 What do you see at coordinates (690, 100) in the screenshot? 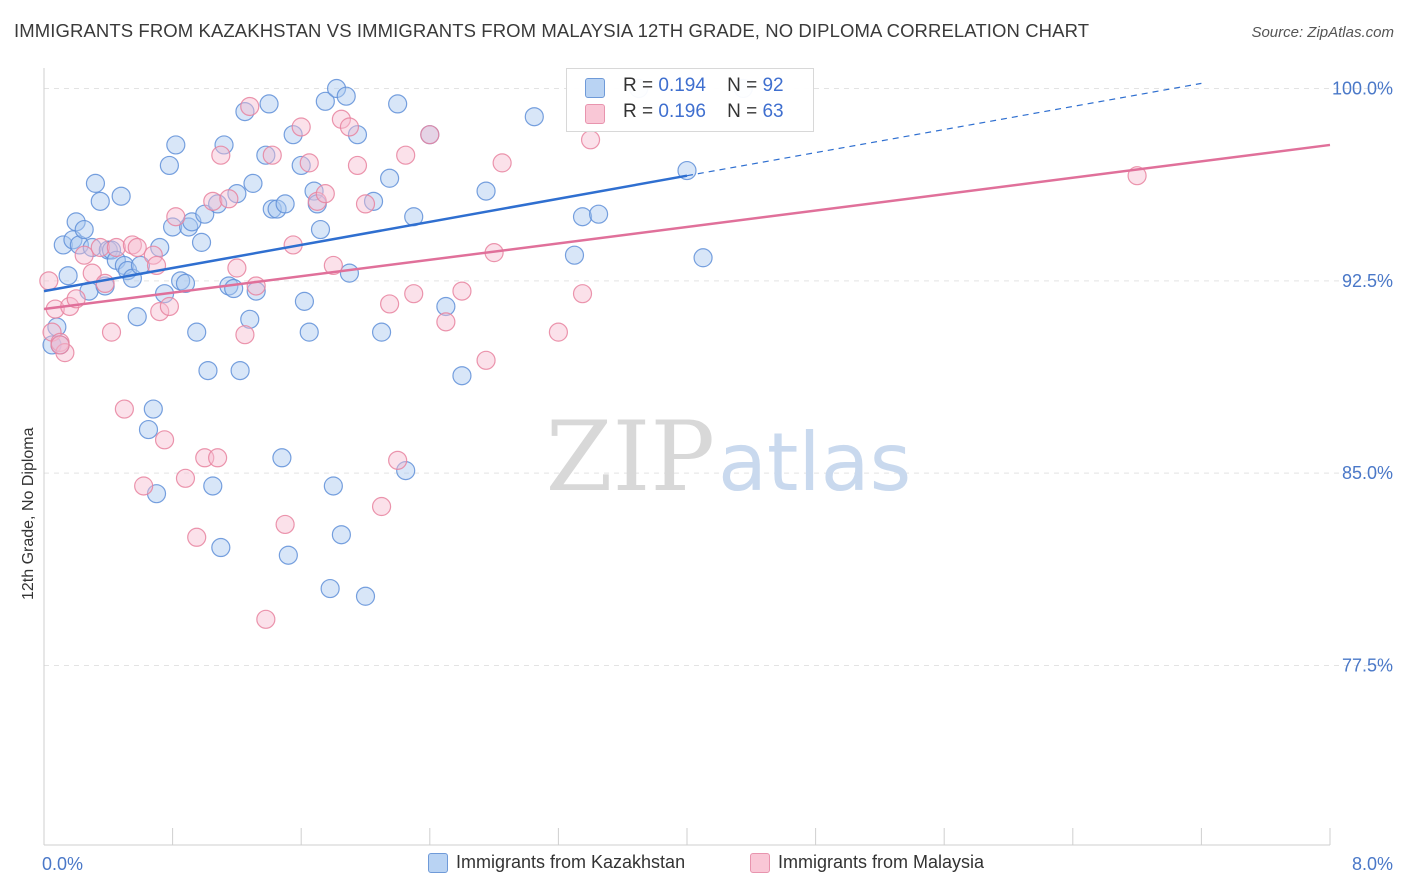
I see `stats-legend: R = 0.194 N = 92 R = 0.196 N = 63` at bounding box center [690, 100].